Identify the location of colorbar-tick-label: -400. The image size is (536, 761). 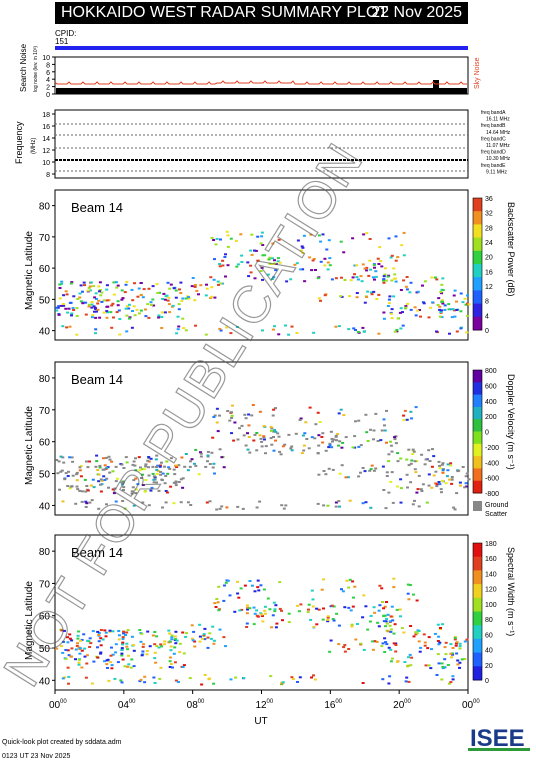
(492, 463).